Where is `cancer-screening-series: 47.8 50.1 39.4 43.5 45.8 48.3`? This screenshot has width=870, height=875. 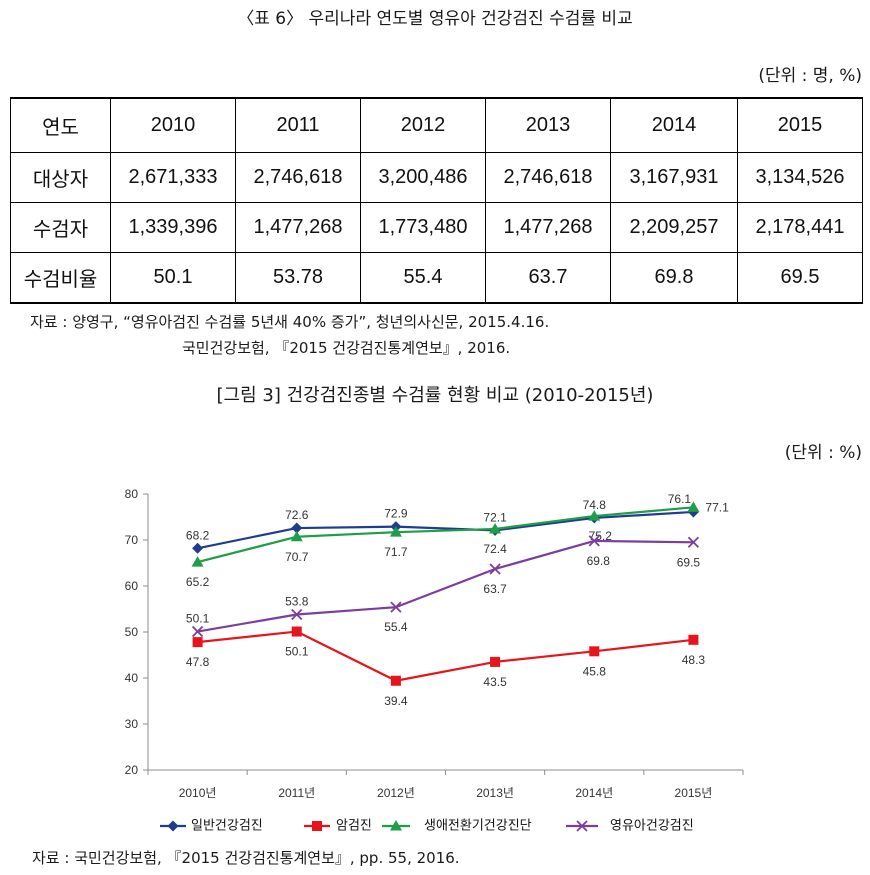
cancer-screening-series: 47.8 50.1 39.4 43.5 45.8 48.3 is located at coordinates (446, 667).